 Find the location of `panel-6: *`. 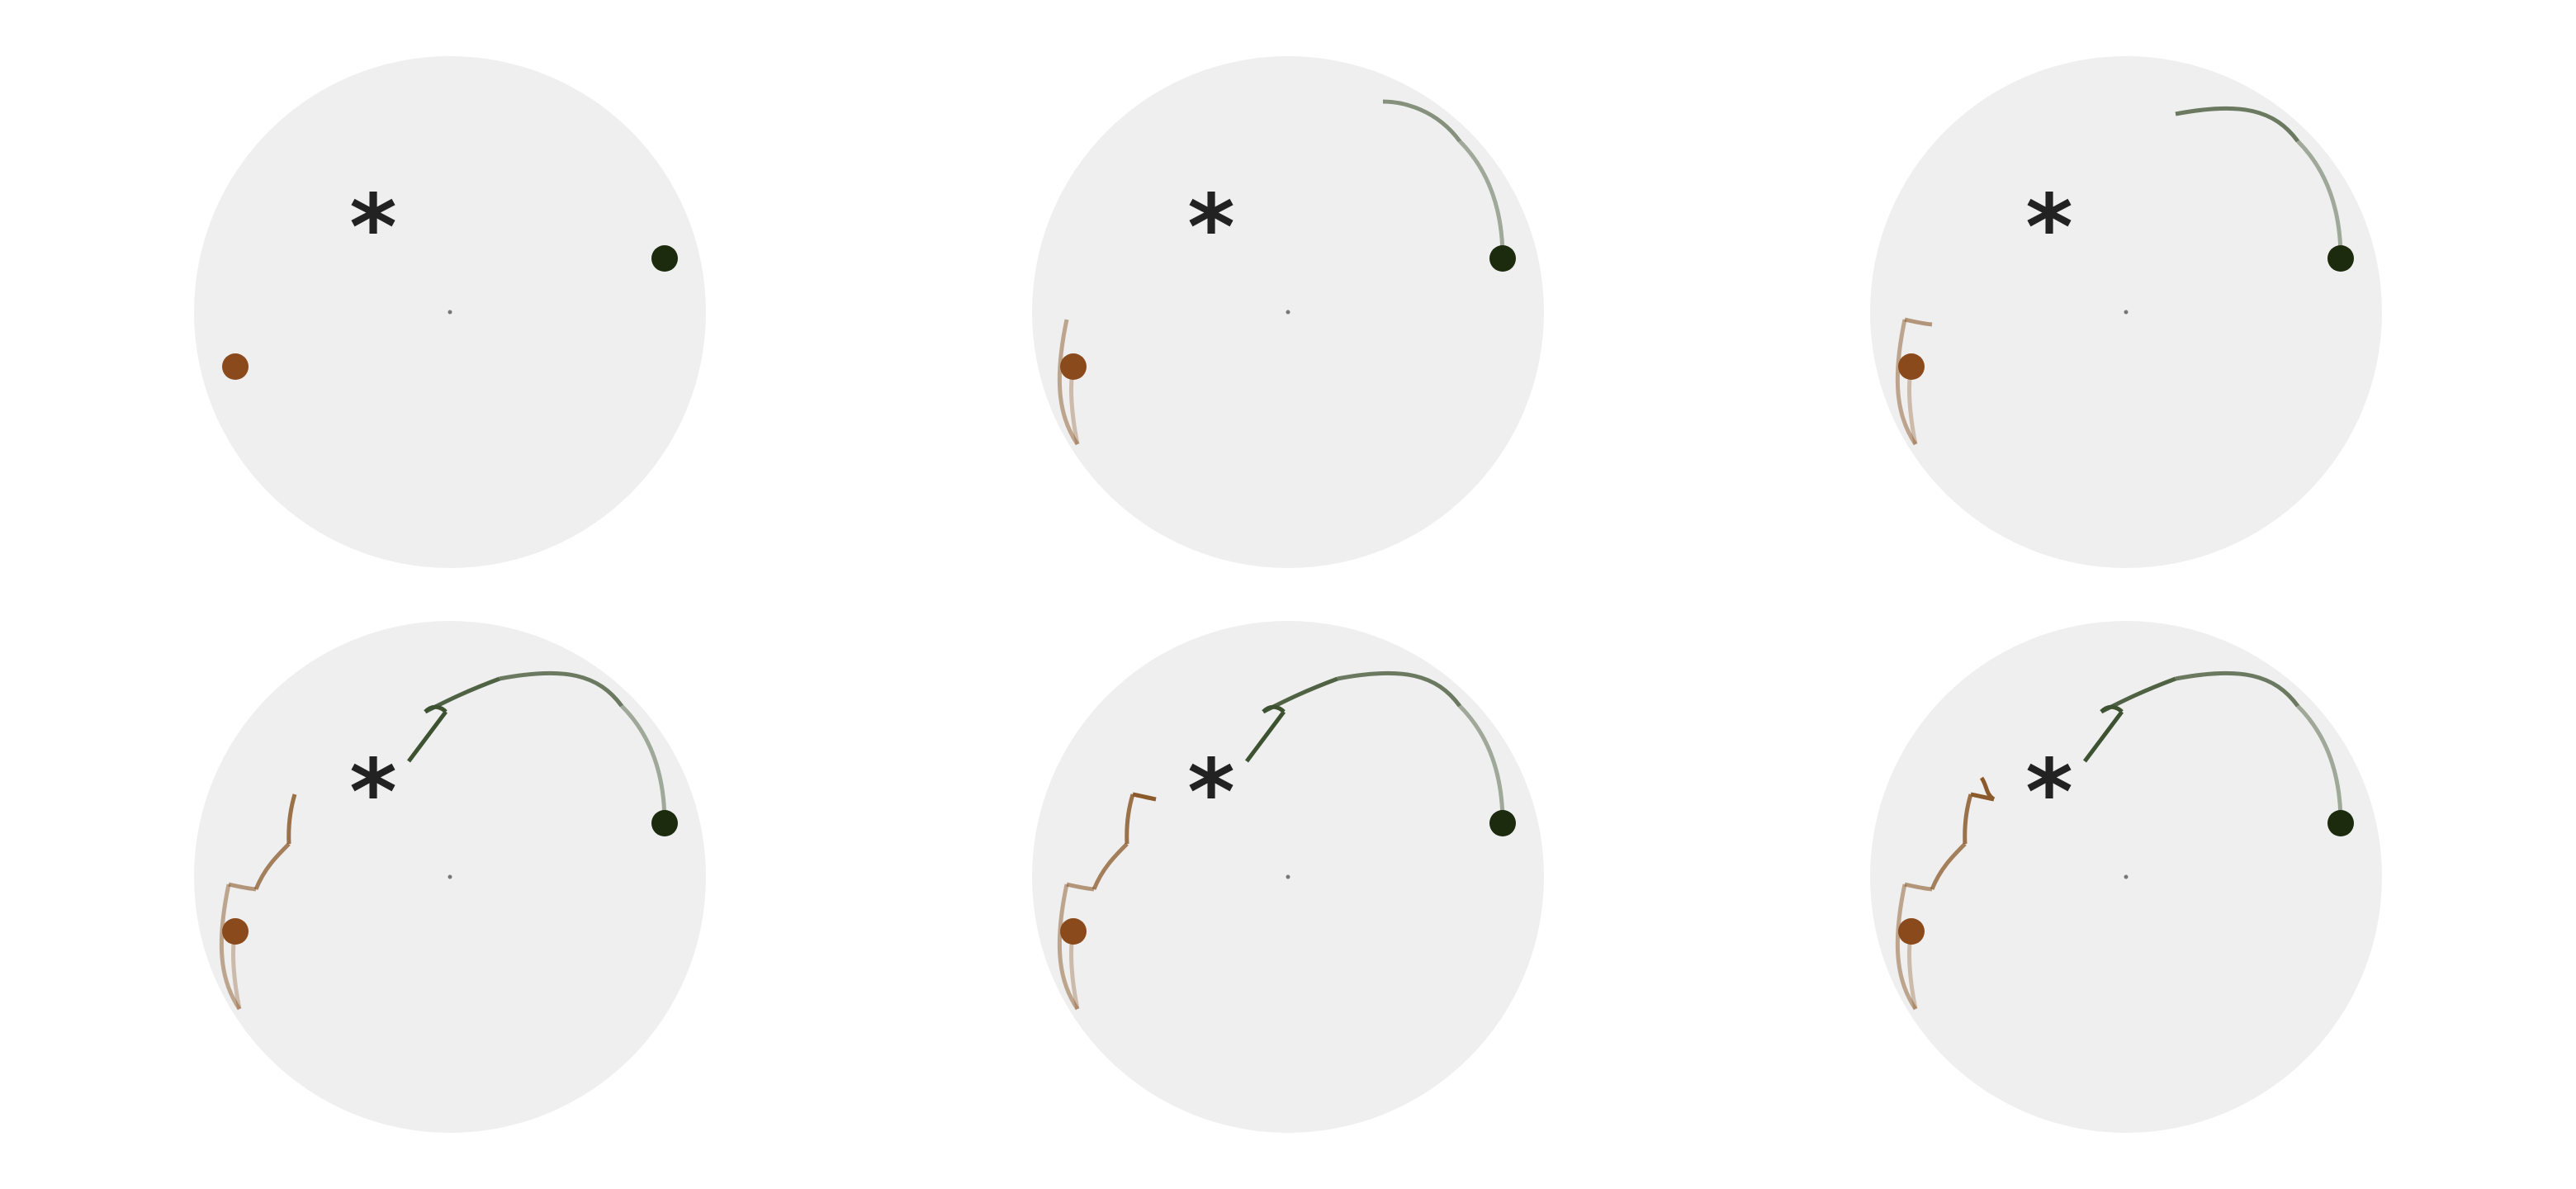

panel-6: * is located at coordinates (2126, 877).